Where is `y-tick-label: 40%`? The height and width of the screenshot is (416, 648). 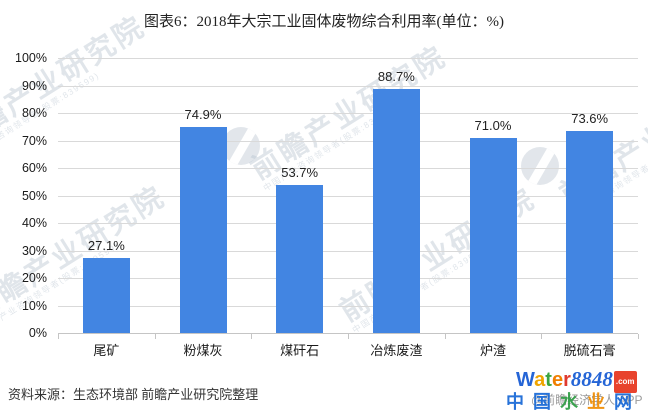
y-tick-label: 40% is located at coordinates (34, 223).